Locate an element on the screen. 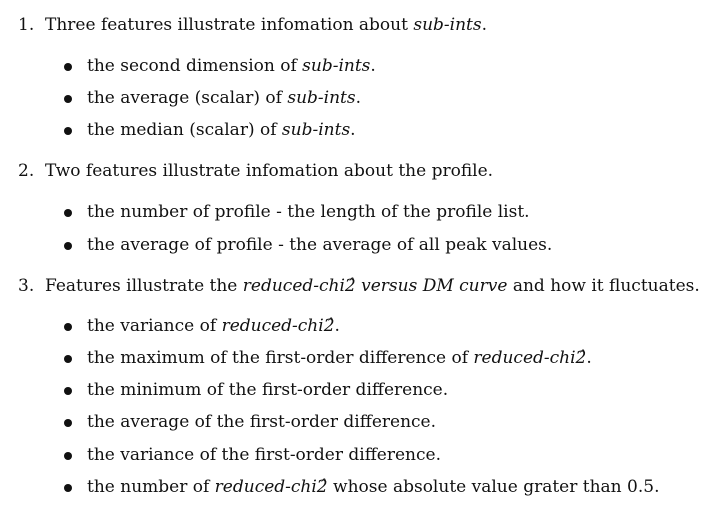 This screenshot has height=510, width=712. text-run: the number of is located at coordinates (151, 487).